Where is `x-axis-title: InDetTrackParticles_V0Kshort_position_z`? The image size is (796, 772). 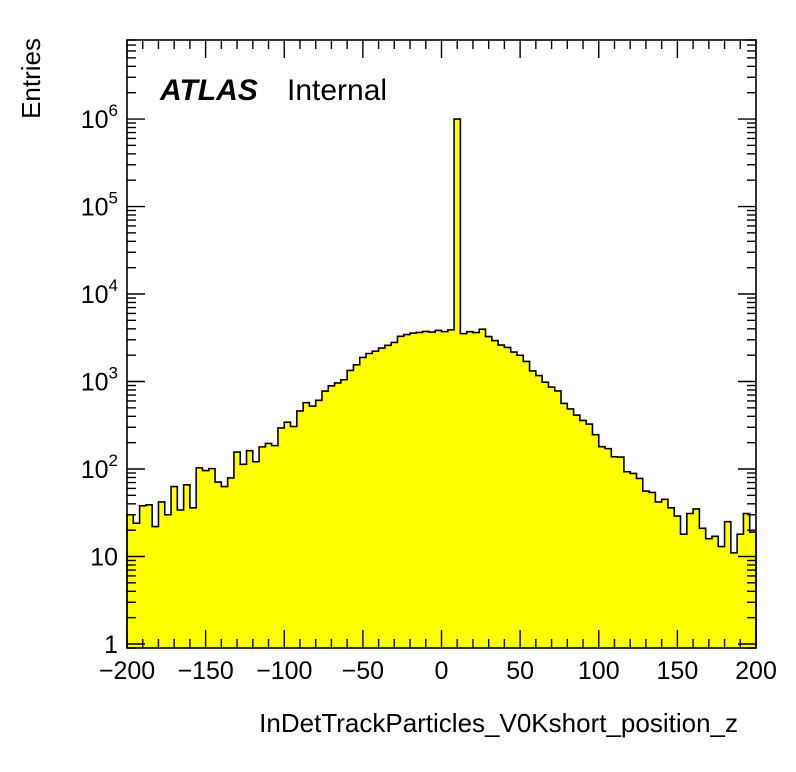
x-axis-title: InDetTrackParticles_V0Kshort_position_z is located at coordinates (498, 723).